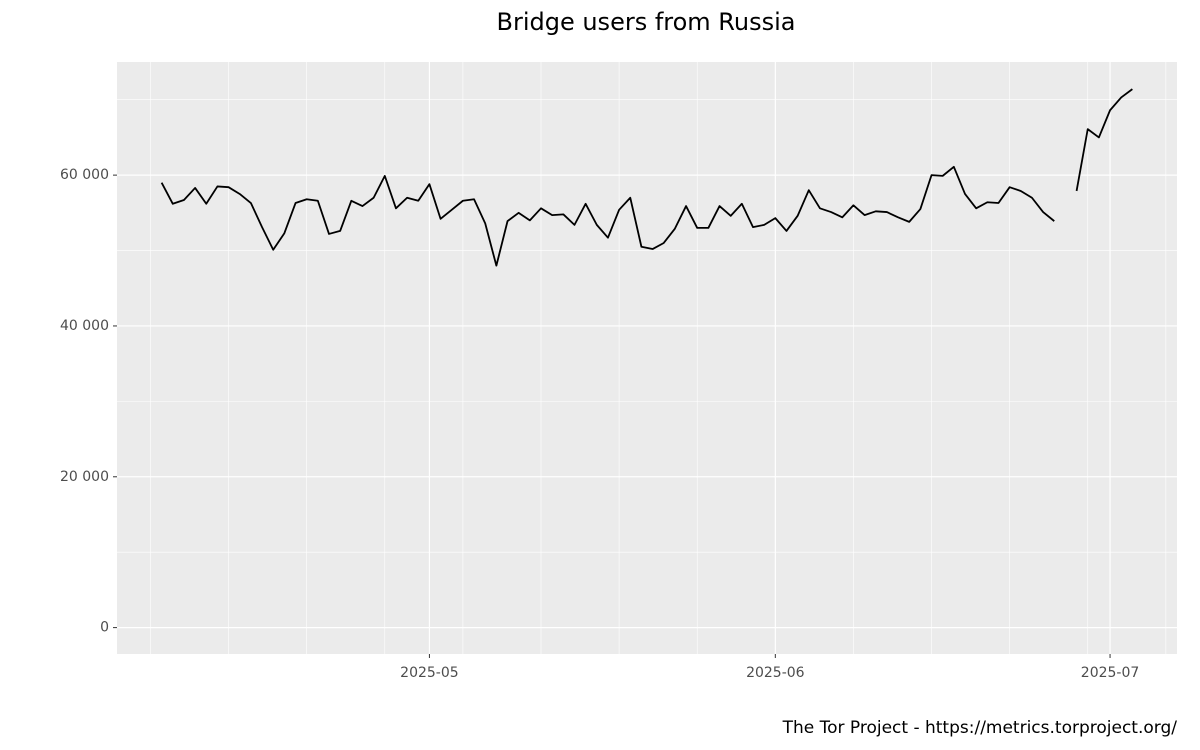  What do you see at coordinates (84, 326) in the screenshot?
I see `y-tick-label: 40 000` at bounding box center [84, 326].